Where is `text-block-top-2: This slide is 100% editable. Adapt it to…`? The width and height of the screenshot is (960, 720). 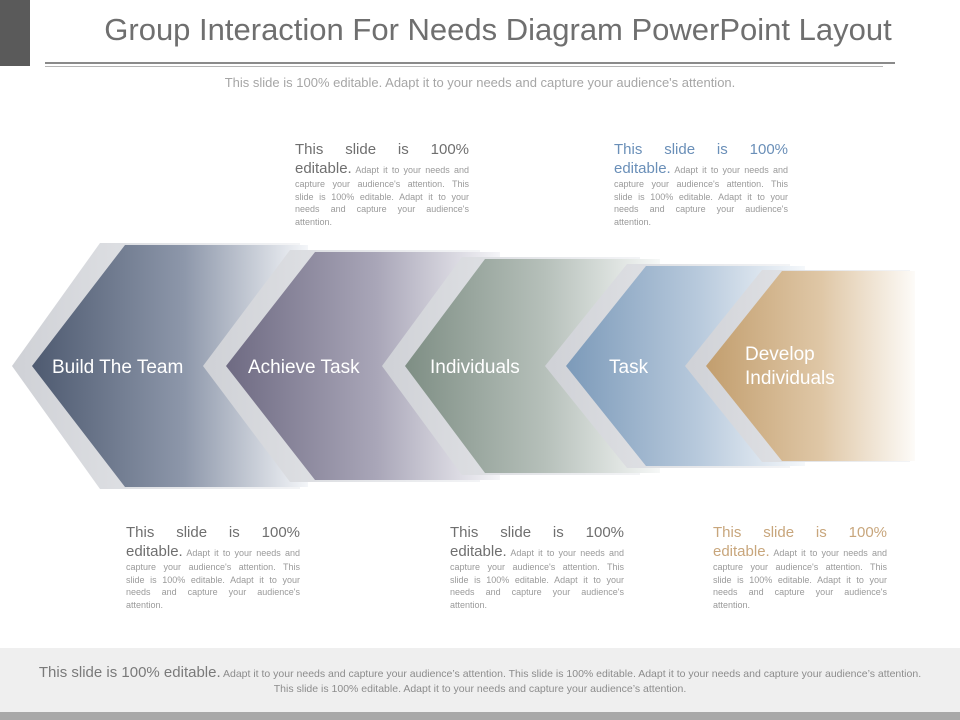
text-block-top-2: This slide is 100% editable. Adapt it to… is located at coordinates (701, 184).